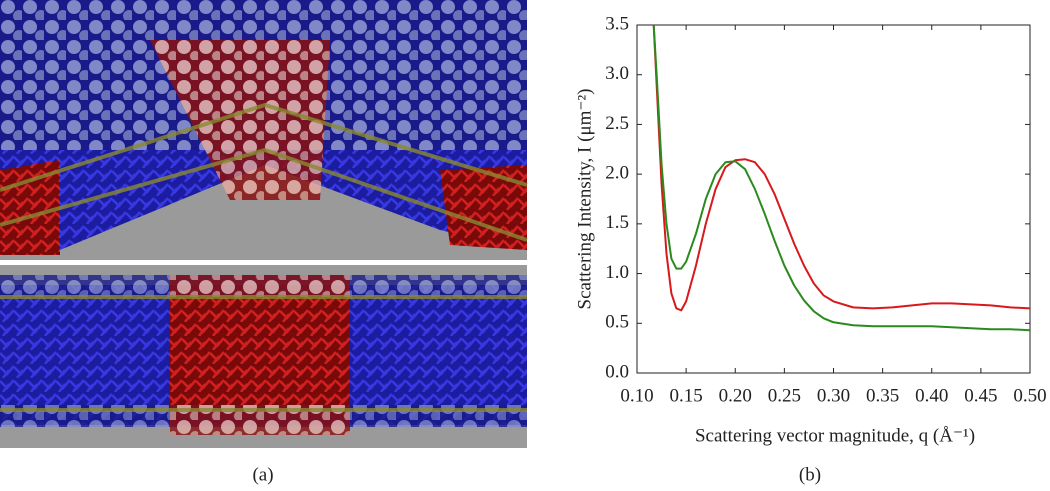 This screenshot has height=491, width=1050. I want to click on y-tick-label: 0.0, so click(617, 371).